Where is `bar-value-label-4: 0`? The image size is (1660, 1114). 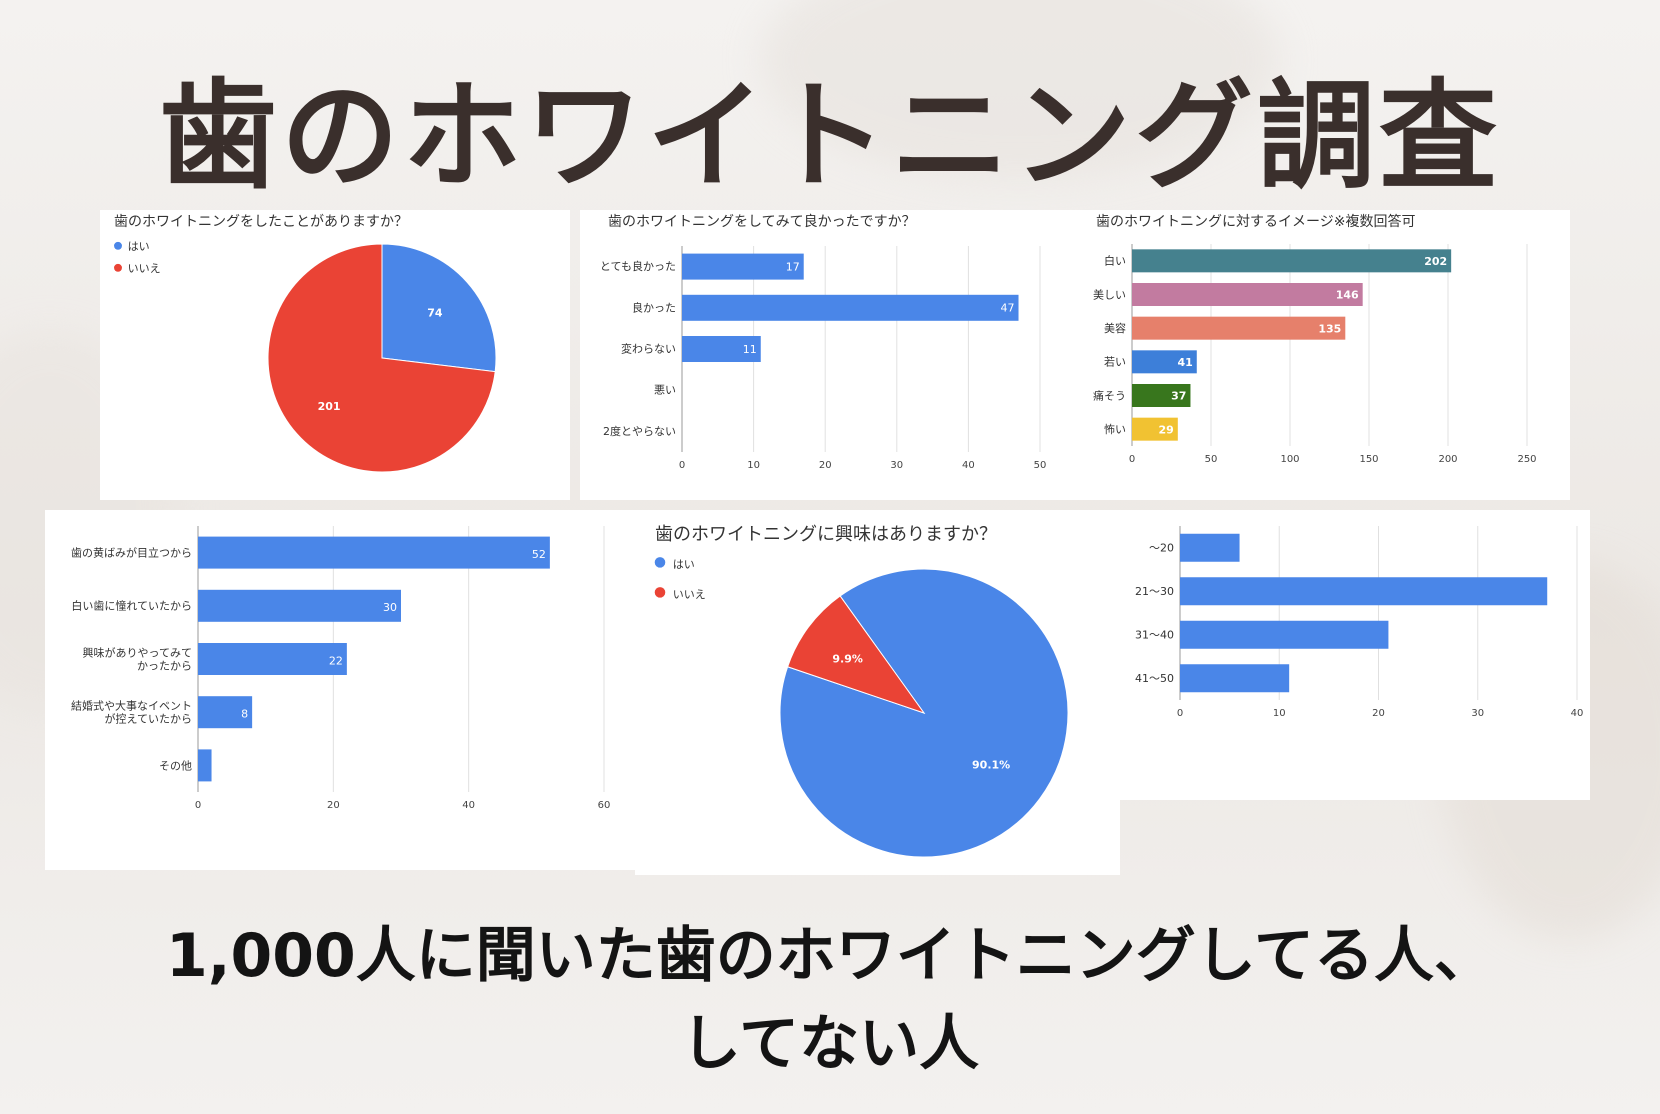
bar-value-label-4: 0 is located at coordinates (697, 431).